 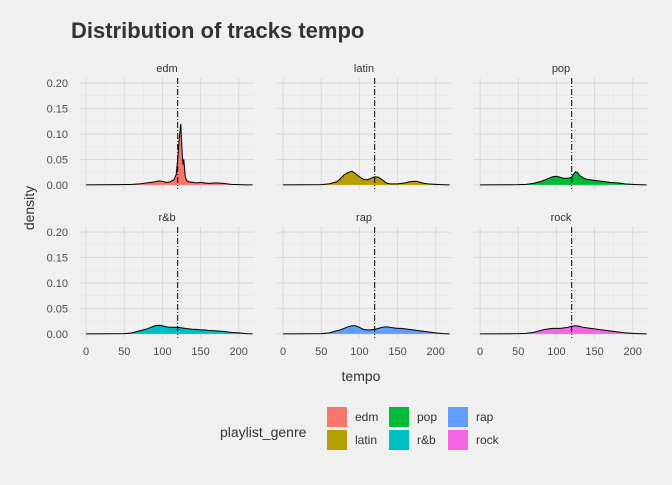 What do you see at coordinates (361, 376) in the screenshot?
I see `x-axis-label: tempo` at bounding box center [361, 376].